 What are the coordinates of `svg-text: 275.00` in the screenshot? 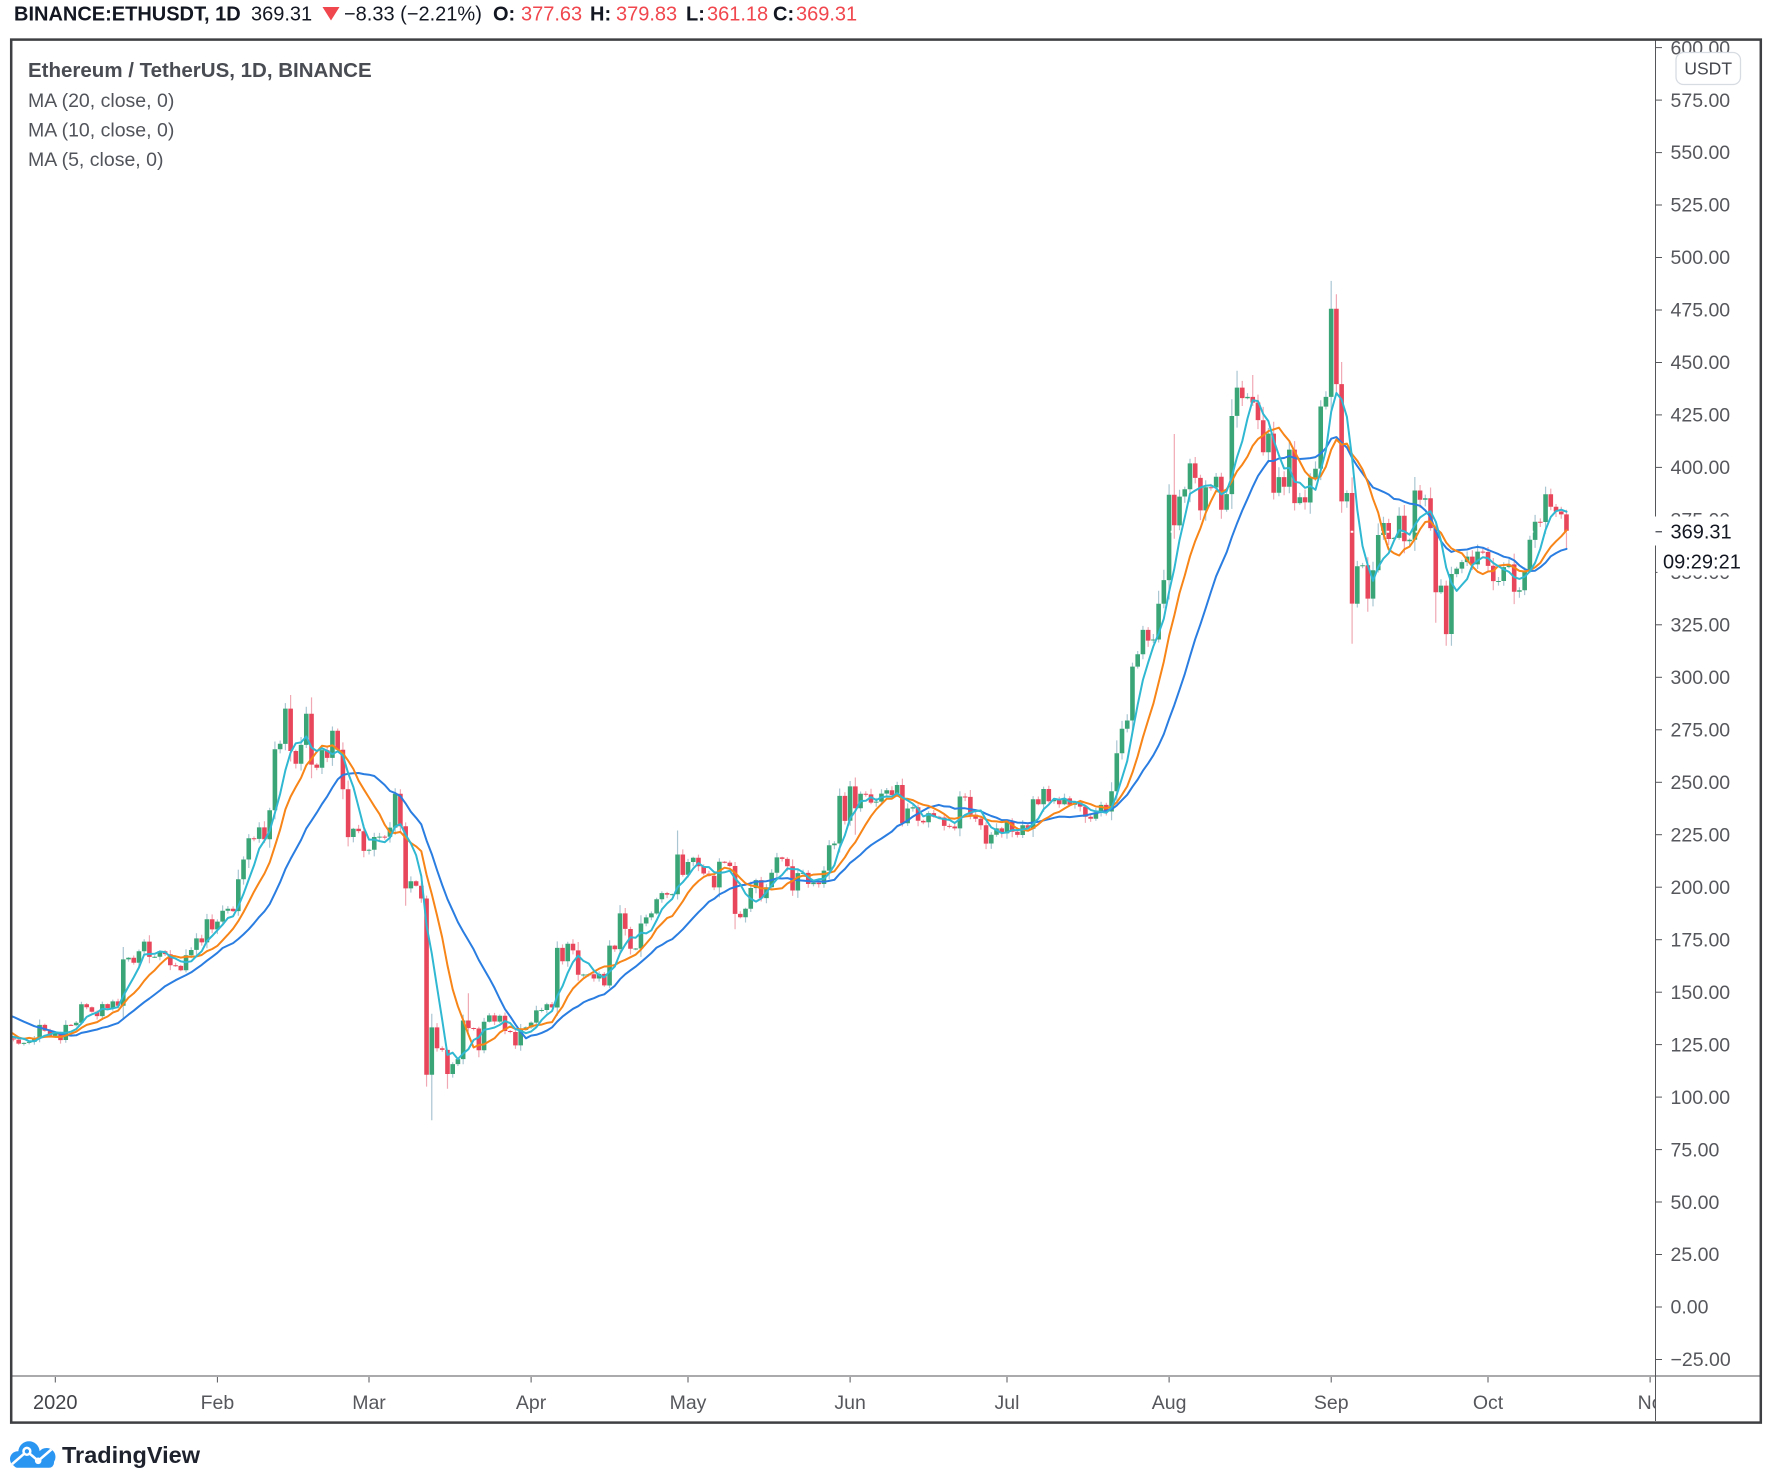 It's located at (1701, 731).